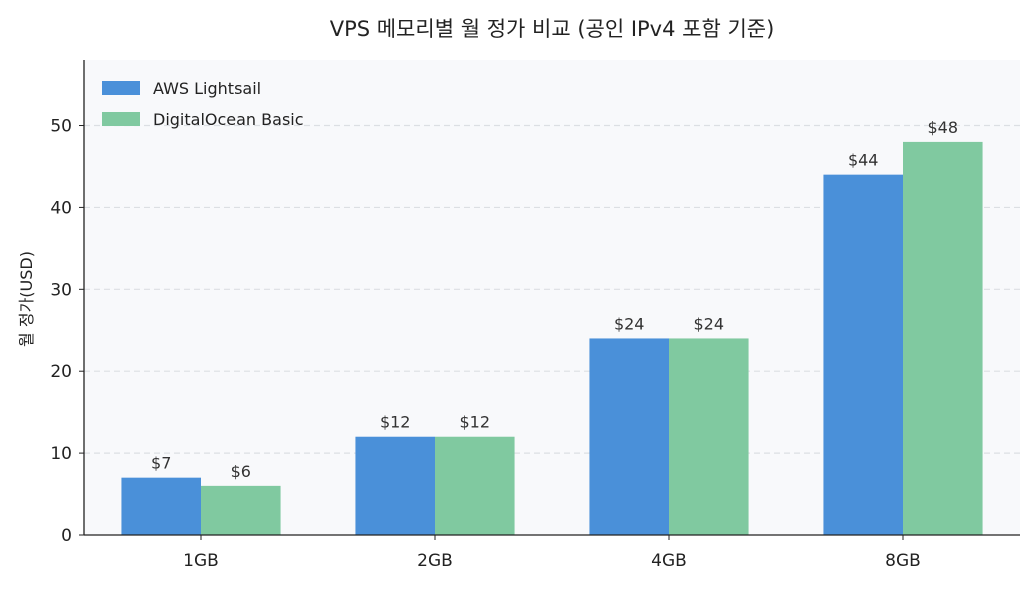  I want to click on bar-value-label: $7, so click(161, 463).